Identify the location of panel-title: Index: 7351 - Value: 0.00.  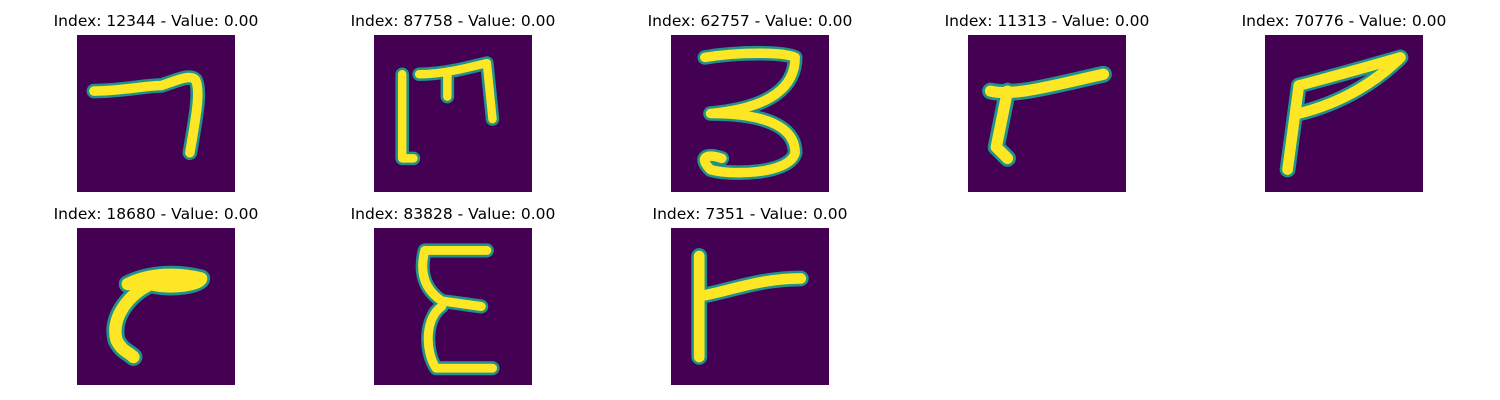
(750, 214).